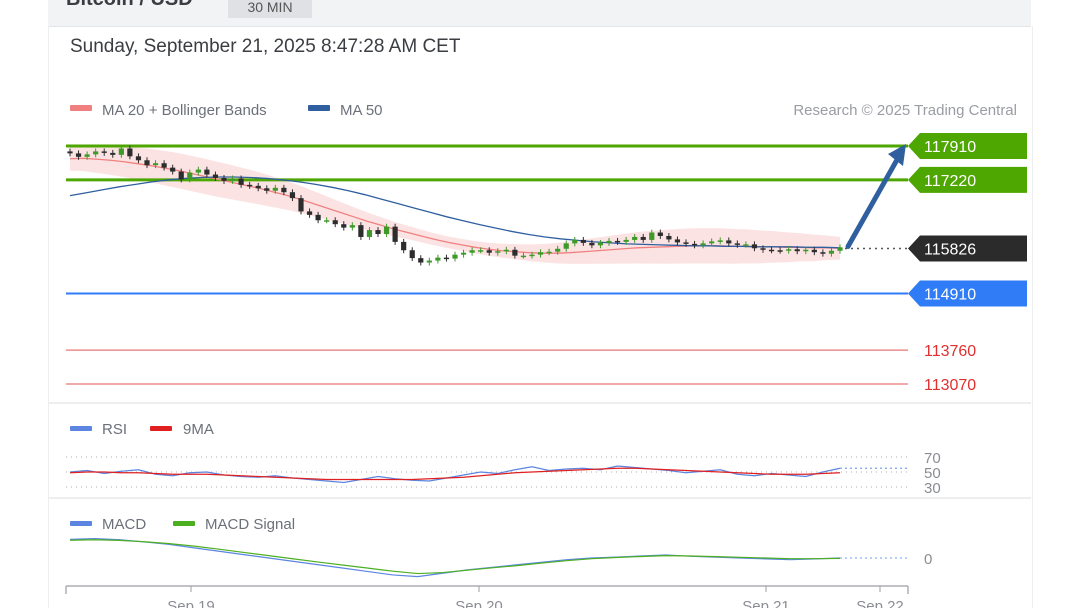 This screenshot has width=1080, height=608. Describe the element at coordinates (270, 9) in the screenshot. I see `timeframe-button: 30 MIN` at that location.